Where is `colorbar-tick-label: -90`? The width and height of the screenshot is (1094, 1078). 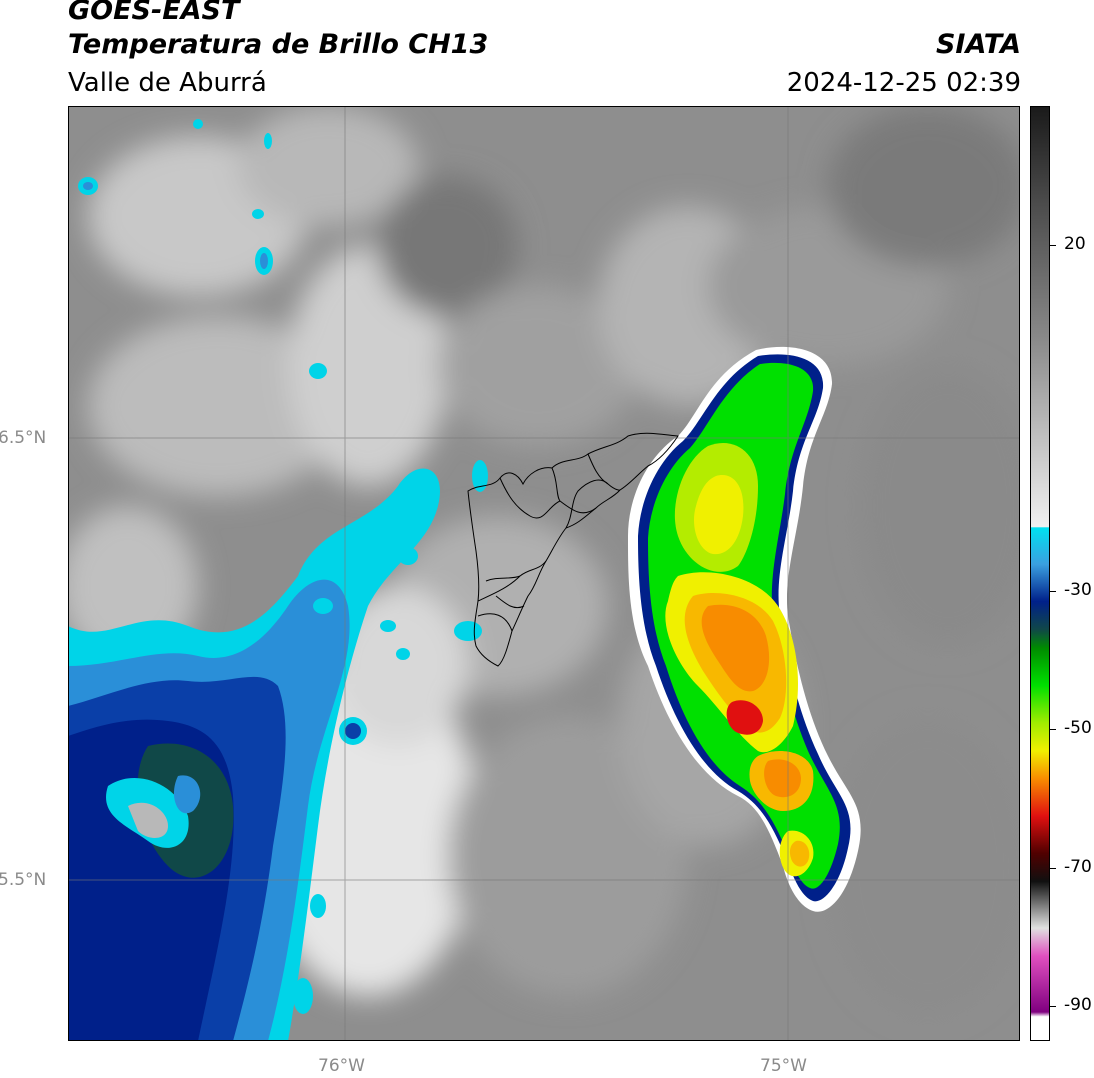
colorbar-tick-label: -90 is located at coordinates (1078, 1005).